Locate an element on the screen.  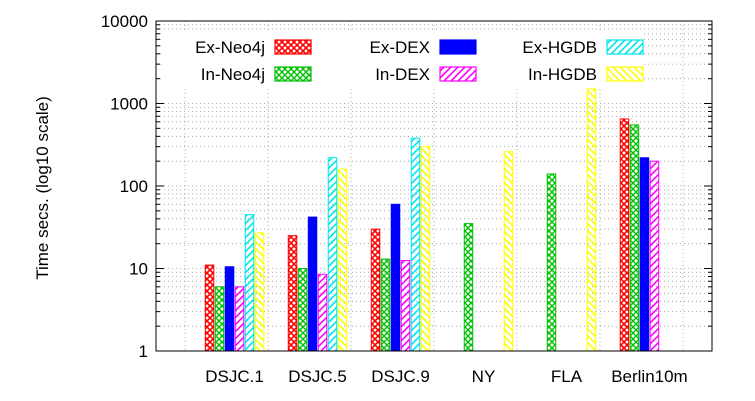
bar-in-neo4j-berlin10m is located at coordinates (634, 238).